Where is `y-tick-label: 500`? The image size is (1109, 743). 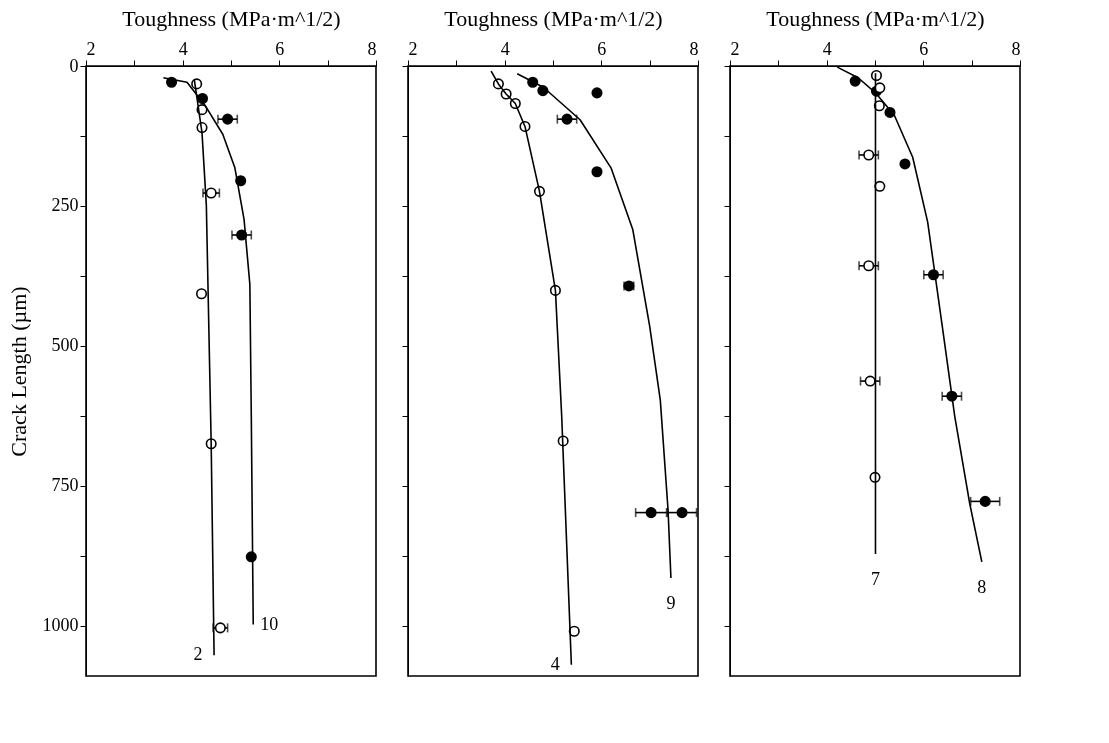
y-tick-label: 500 is located at coordinates (65, 345).